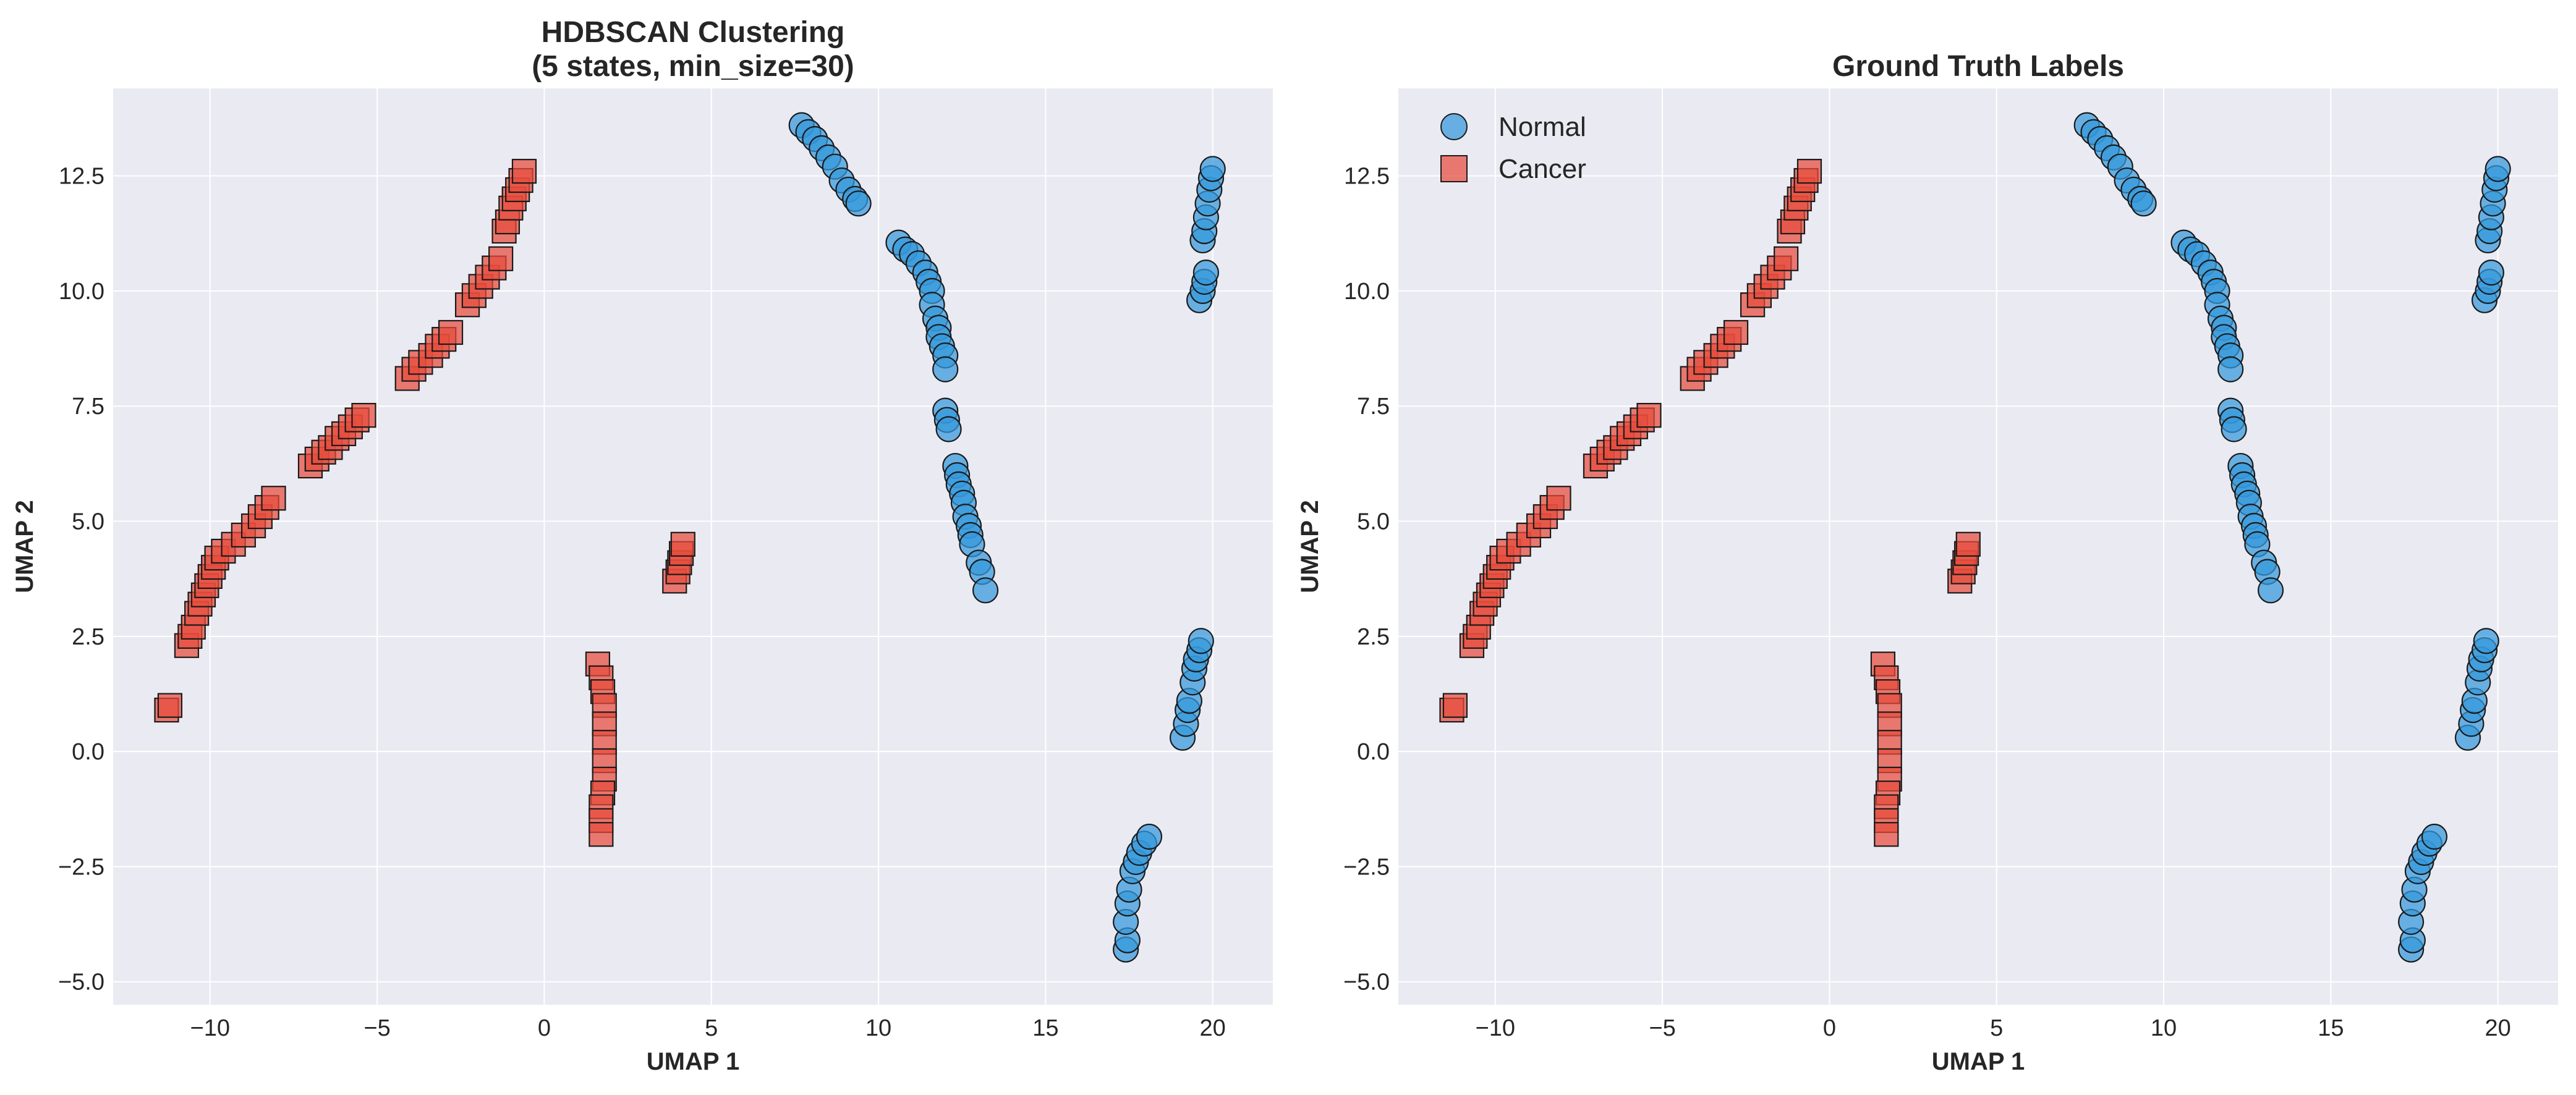 This screenshot has height=1095, width=2576. What do you see at coordinates (1513, 148) in the screenshot?
I see `legend: Normal Cancer` at bounding box center [1513, 148].